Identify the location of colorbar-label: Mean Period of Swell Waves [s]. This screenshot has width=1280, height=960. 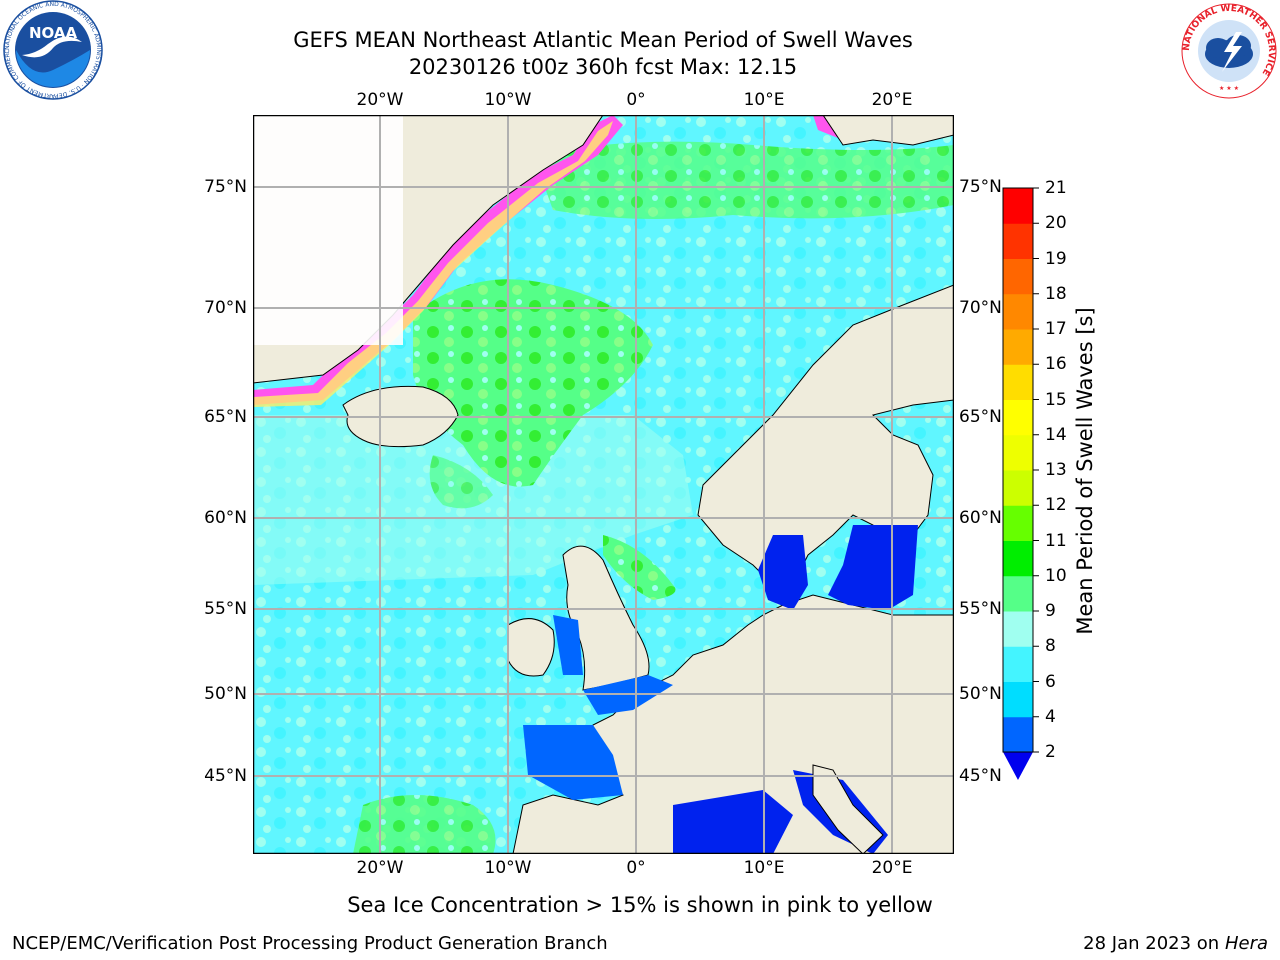
(1085, 471).